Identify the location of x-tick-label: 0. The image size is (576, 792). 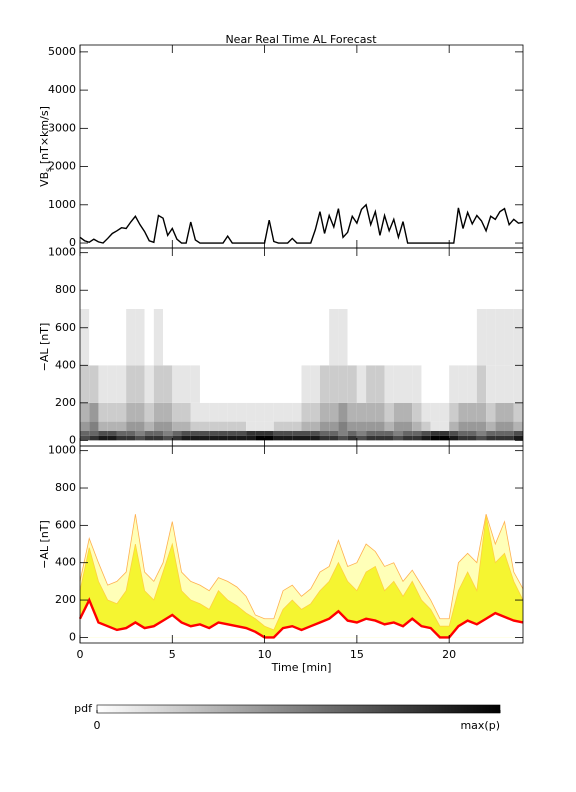
(80, 654).